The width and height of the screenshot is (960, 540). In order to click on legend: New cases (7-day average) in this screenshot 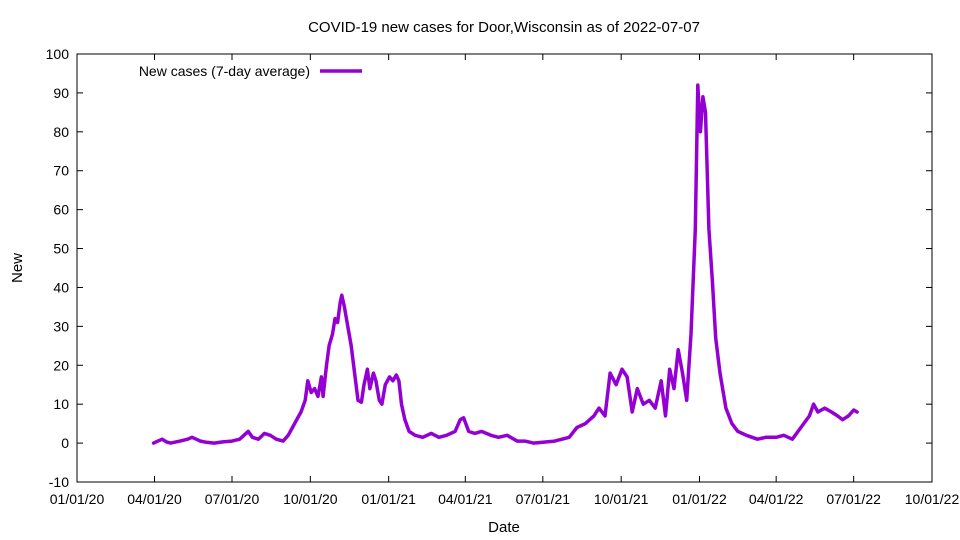, I will do `click(250, 71)`.